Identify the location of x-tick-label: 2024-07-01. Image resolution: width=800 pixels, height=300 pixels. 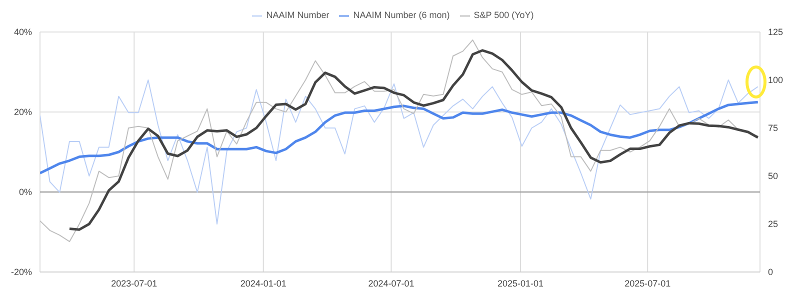
(391, 283).